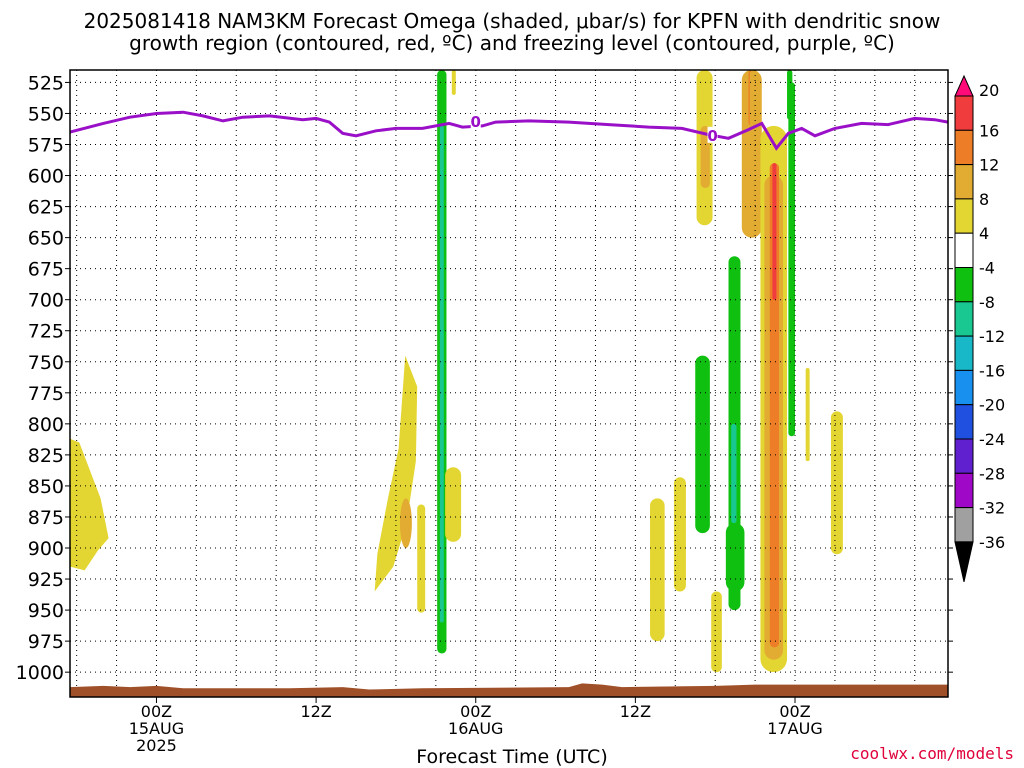 Image resolution: width=1024 pixels, height=768 pixels. I want to click on x-tick-label: 16AUG, so click(475, 728).